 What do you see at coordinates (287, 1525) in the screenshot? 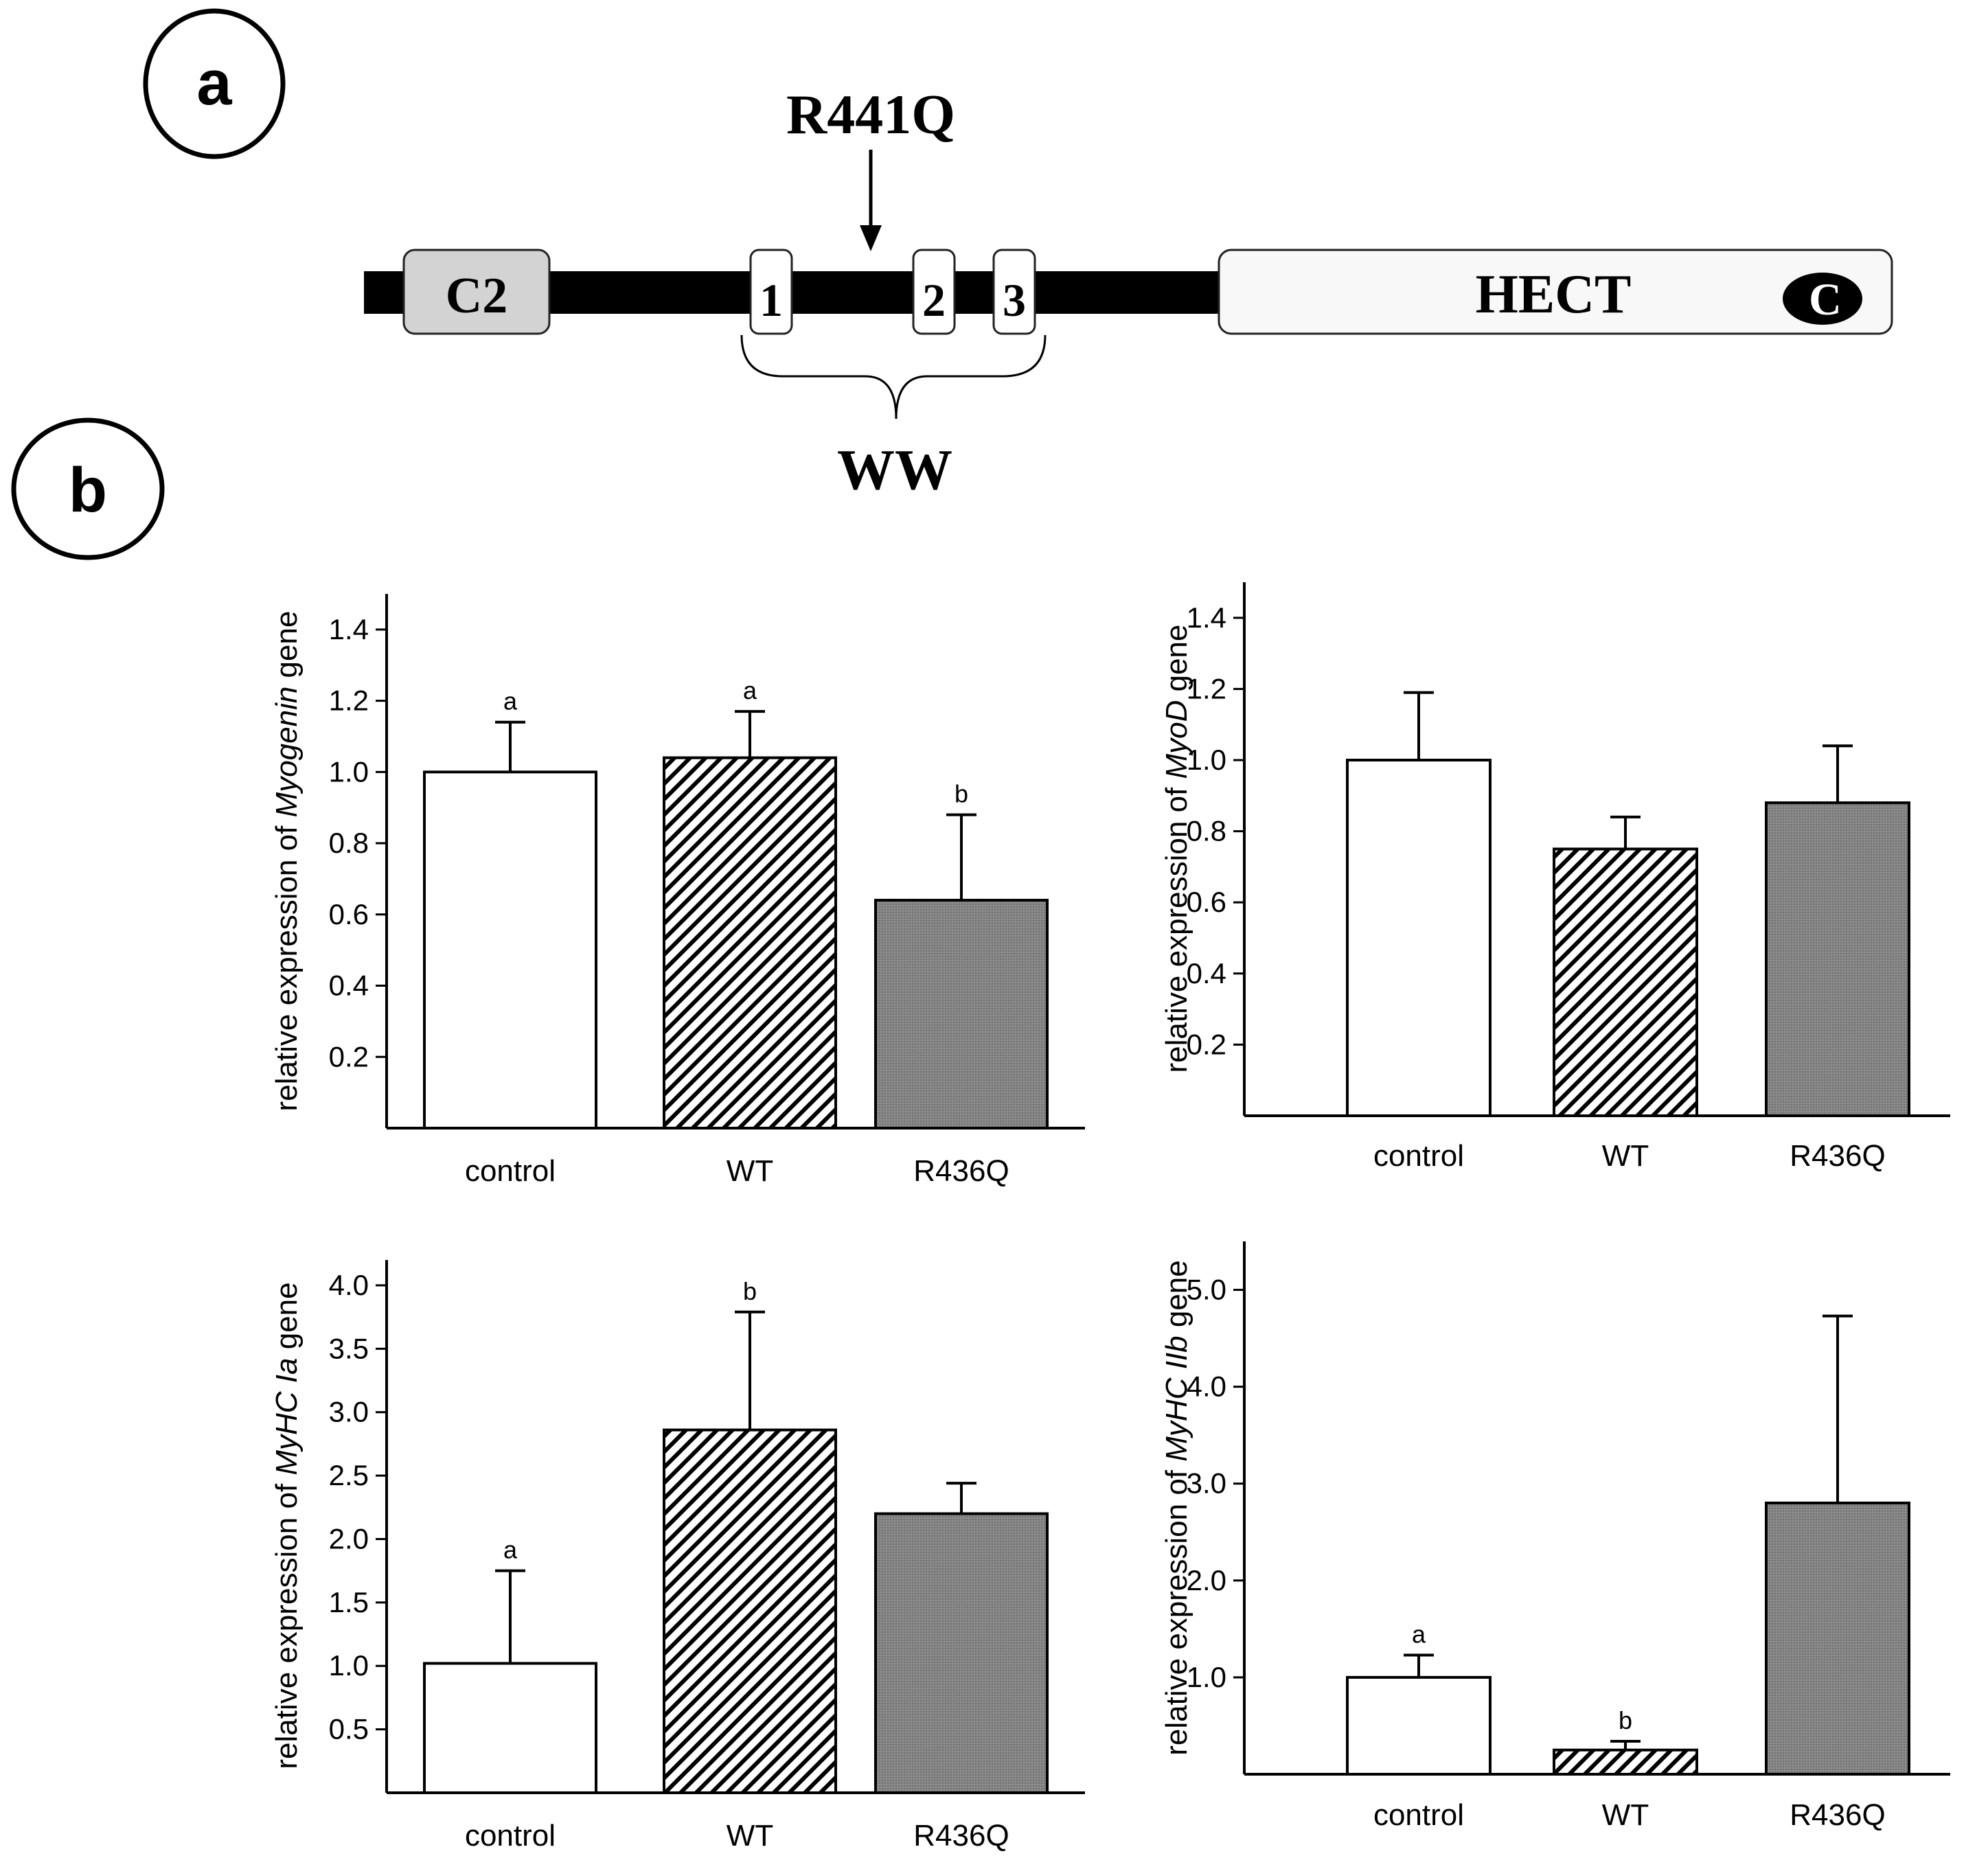
I see `y-axis-label: relative expression of MyHC Ia gene` at bounding box center [287, 1525].